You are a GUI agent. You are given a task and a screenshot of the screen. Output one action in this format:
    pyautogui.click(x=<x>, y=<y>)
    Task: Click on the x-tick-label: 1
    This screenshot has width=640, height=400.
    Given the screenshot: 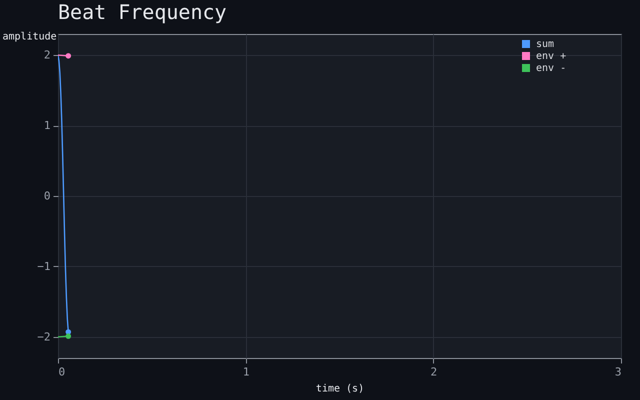 What is the action you would take?
    pyautogui.click(x=246, y=372)
    